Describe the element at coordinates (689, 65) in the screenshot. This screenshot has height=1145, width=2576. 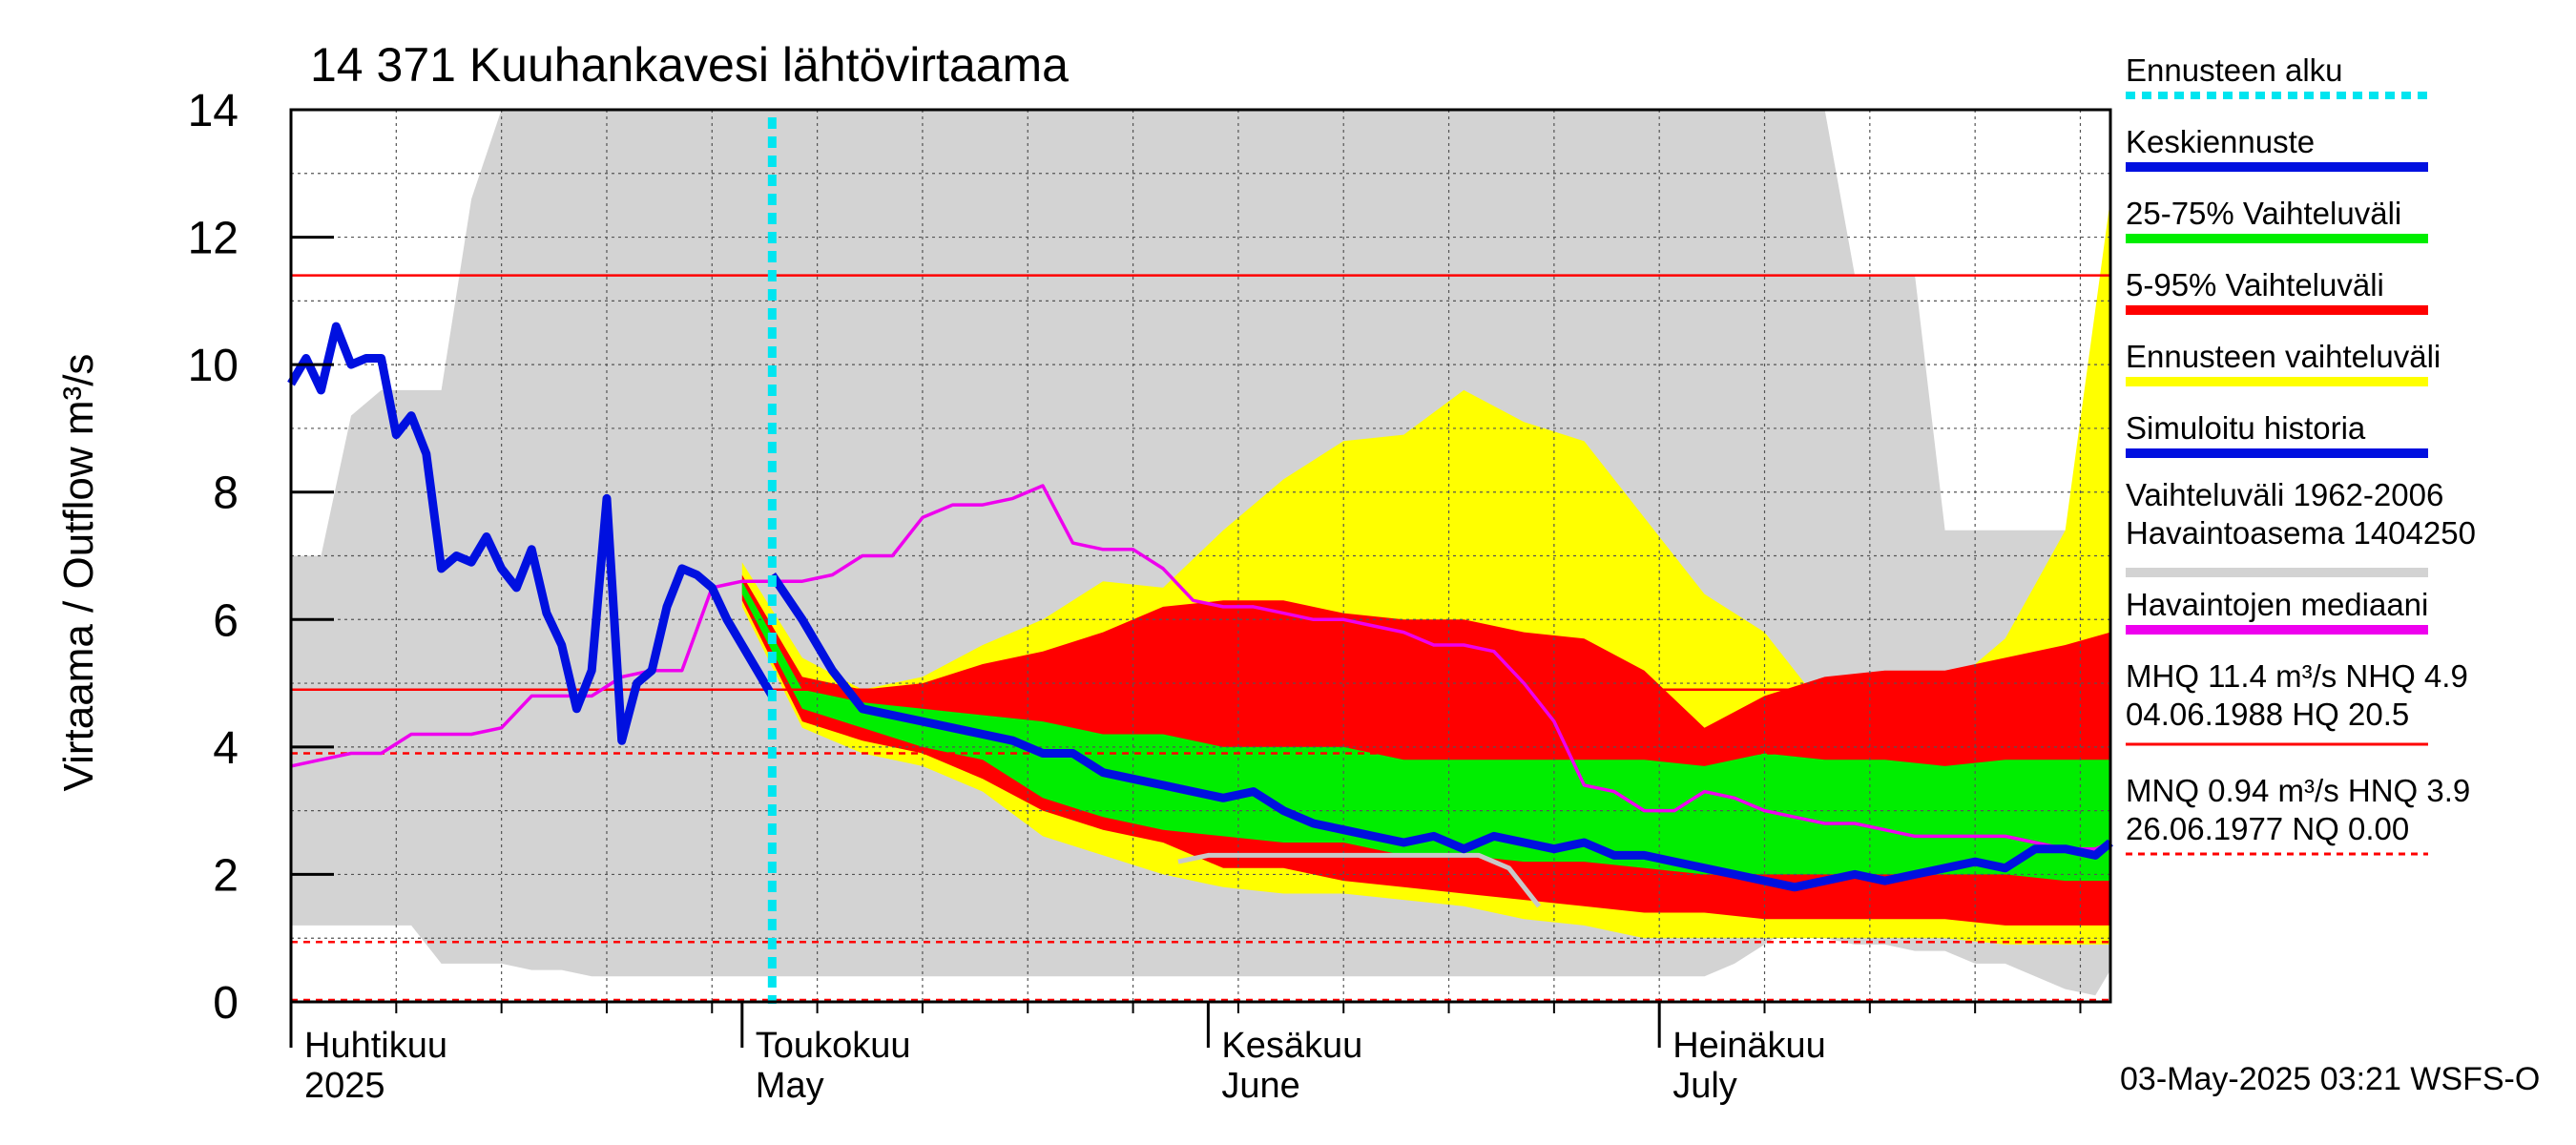
I see `chart-title: 14 371 Kuuhankavesi lähtövirtaama` at that location.